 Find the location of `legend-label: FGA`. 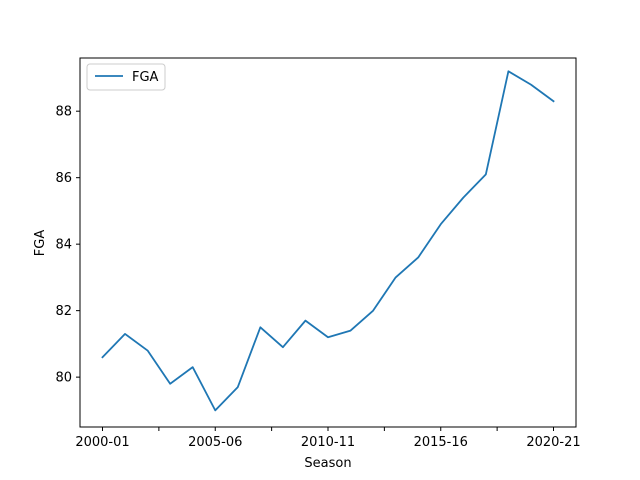

legend-label: FGA is located at coordinates (145, 77).